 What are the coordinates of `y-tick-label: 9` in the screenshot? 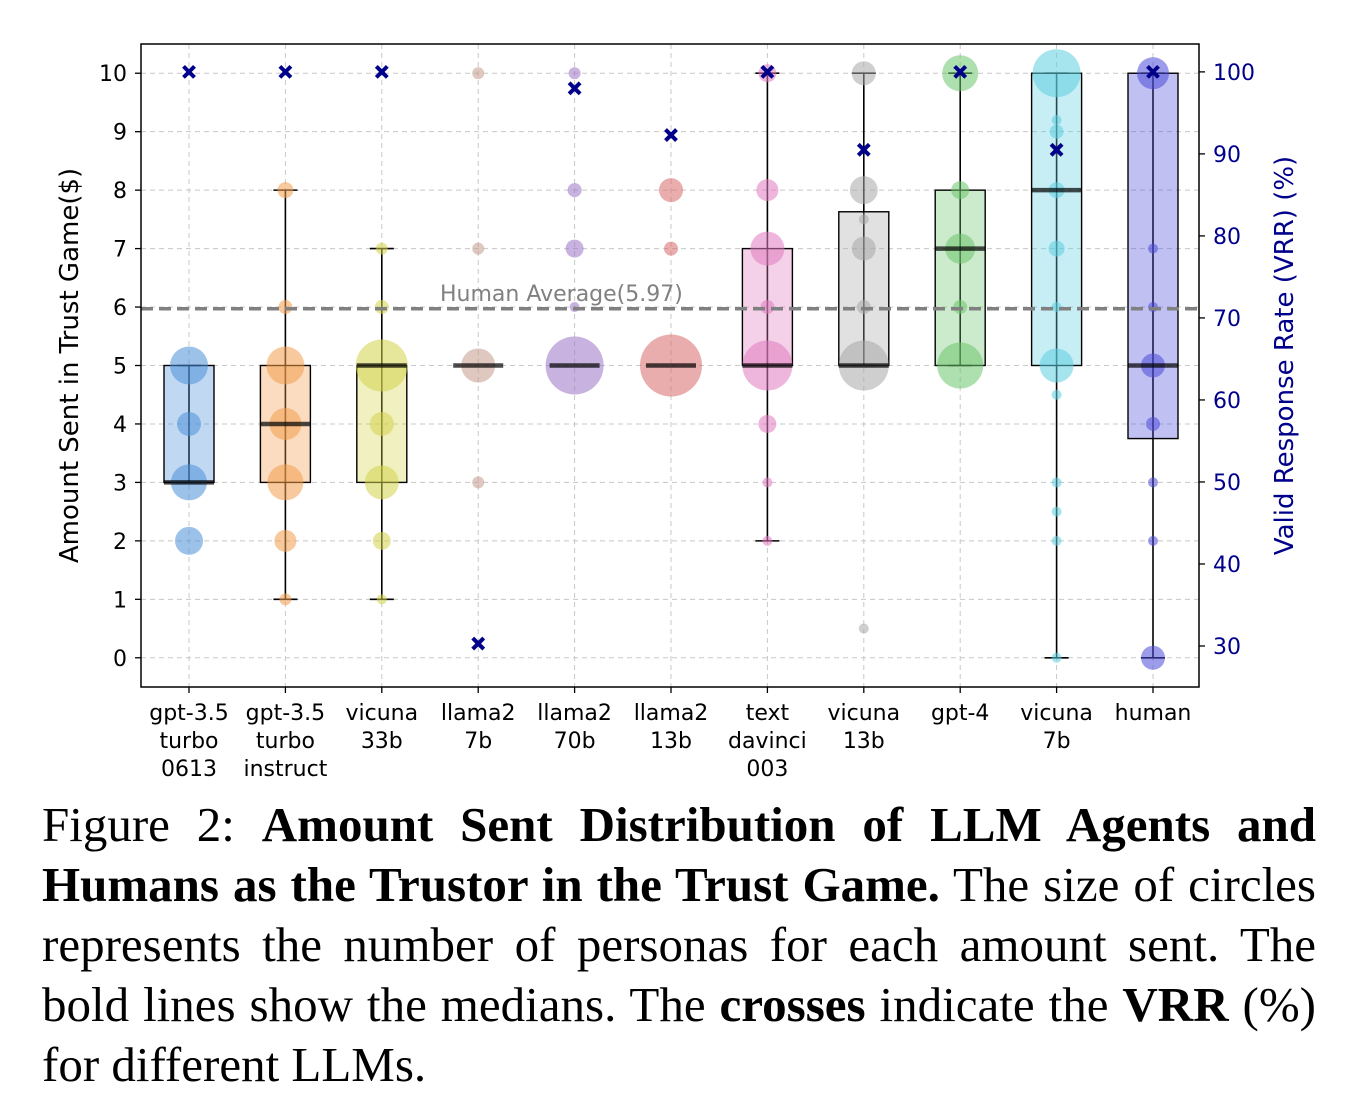 It's located at (120, 133).